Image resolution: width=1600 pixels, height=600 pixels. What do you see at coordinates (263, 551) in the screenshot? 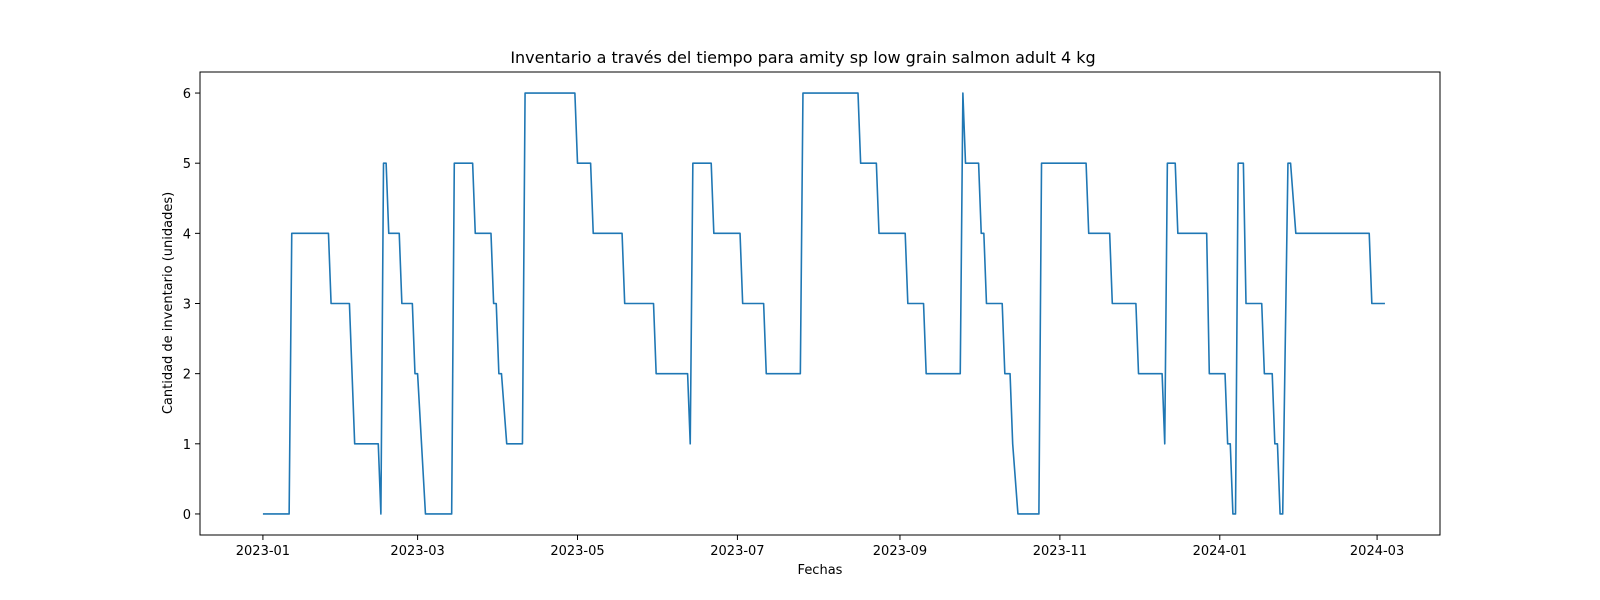
I see `x-tick-label: 2023-01` at bounding box center [263, 551].